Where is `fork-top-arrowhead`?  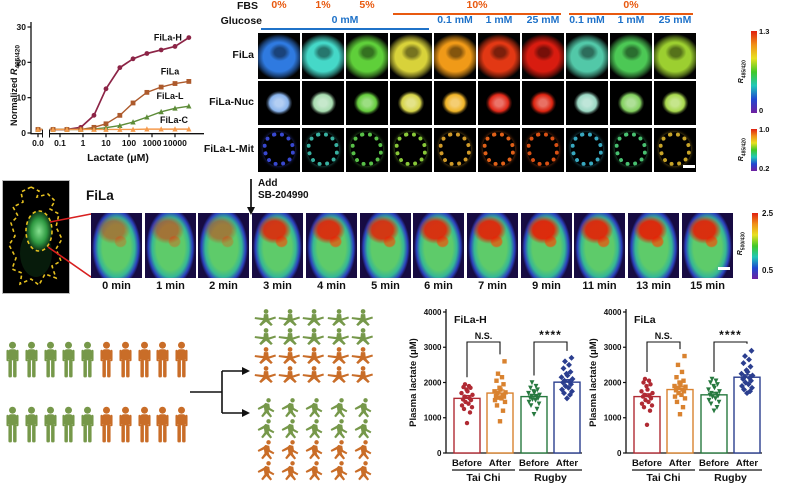
fork-top-arrowhead is located at coordinates (246, 371).